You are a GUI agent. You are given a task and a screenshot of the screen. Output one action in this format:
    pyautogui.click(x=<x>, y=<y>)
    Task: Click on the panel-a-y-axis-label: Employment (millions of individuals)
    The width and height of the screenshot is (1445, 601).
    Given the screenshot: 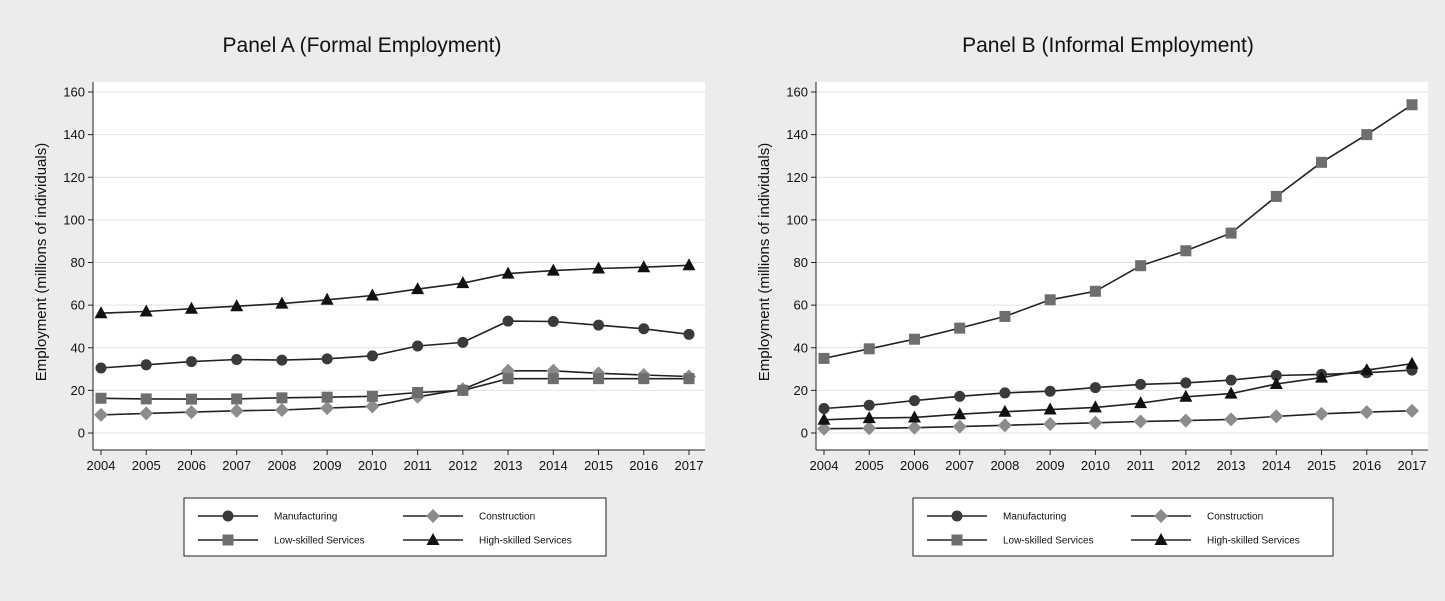 What is the action you would take?
    pyautogui.click(x=41, y=262)
    